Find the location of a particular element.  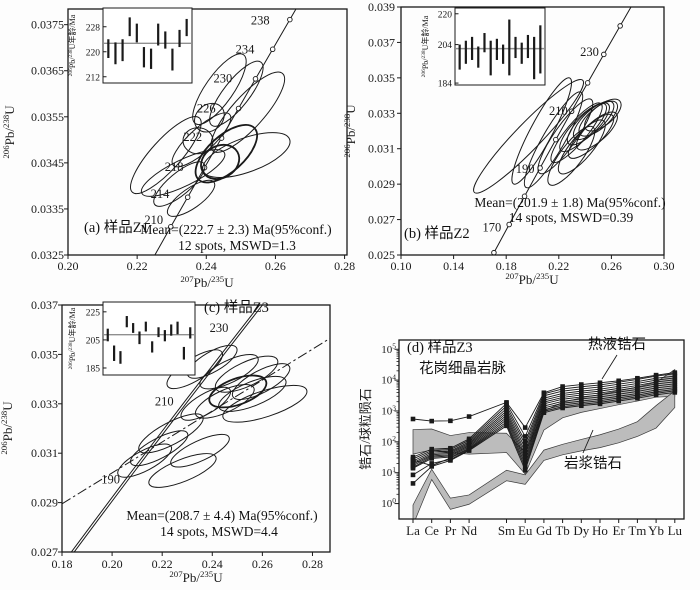

y-tick-label: 0.031 is located at coordinates (381, 149).